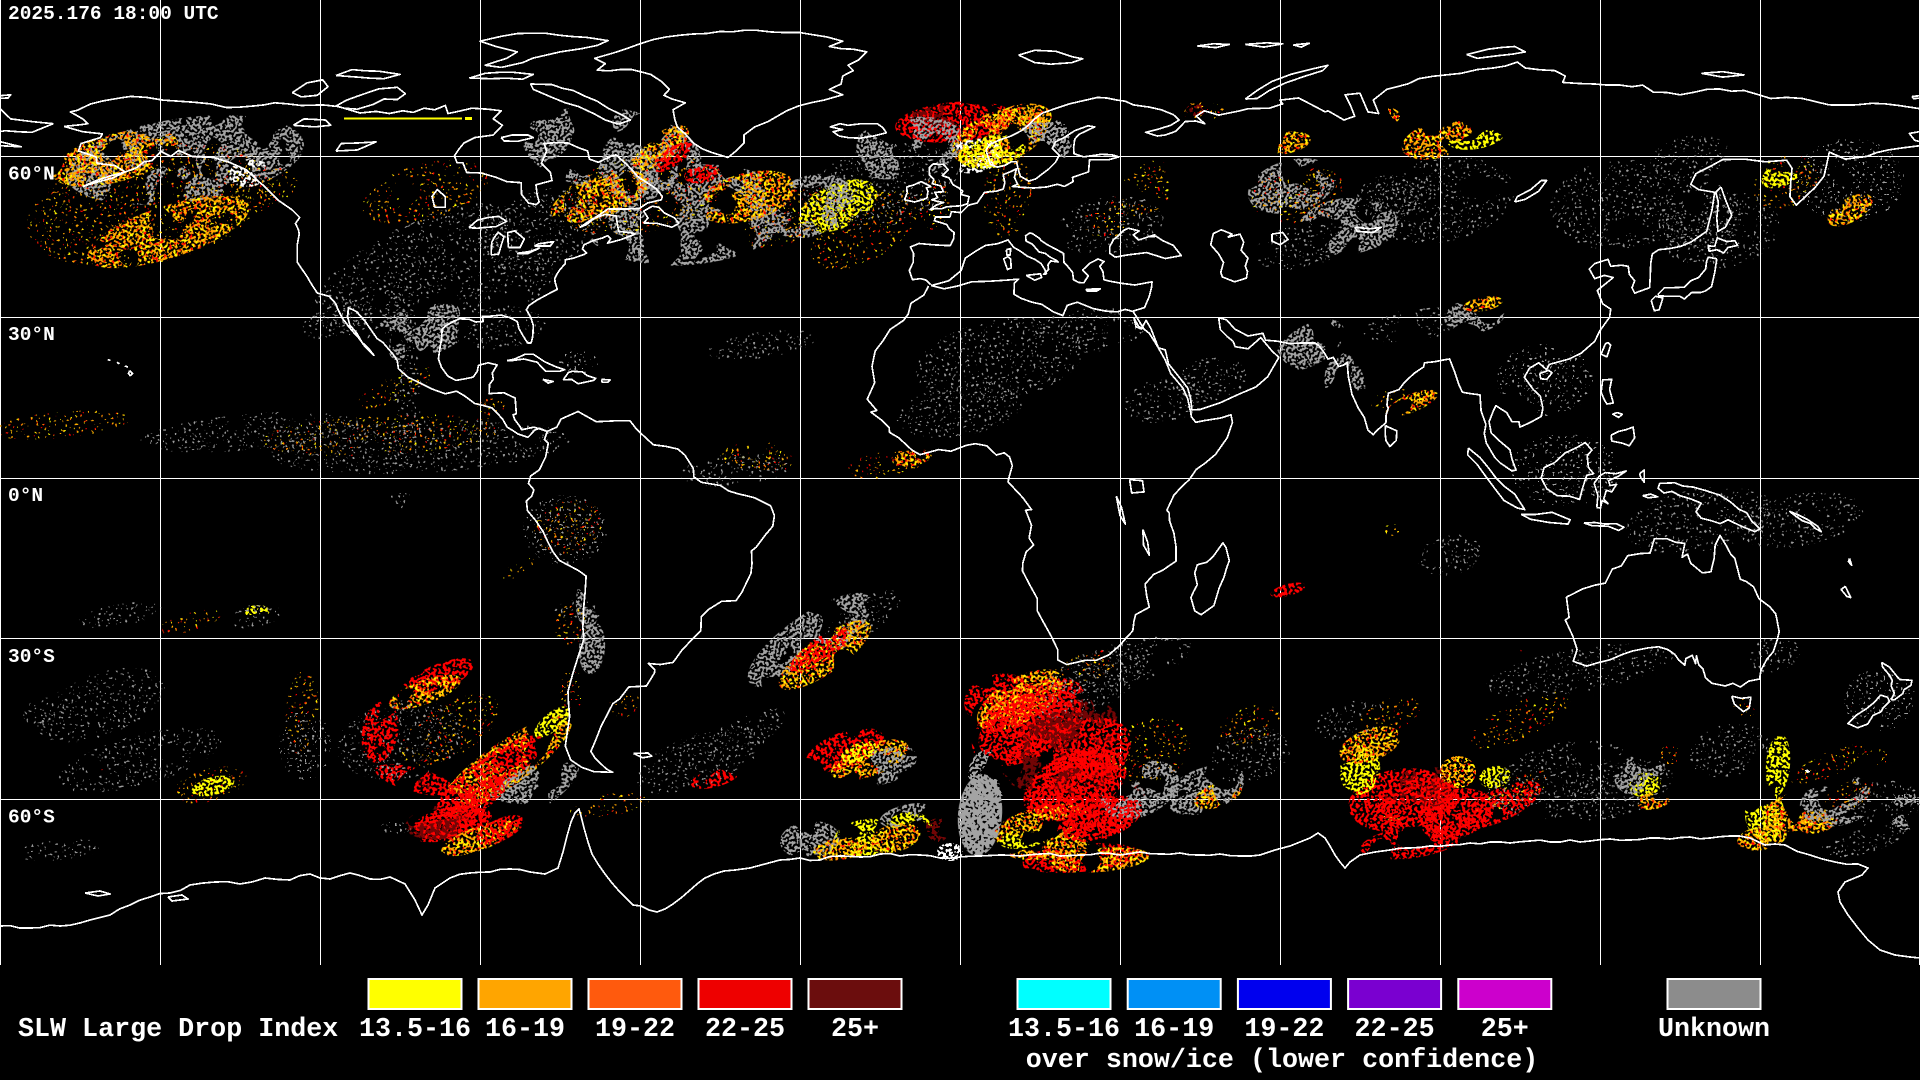  Describe the element at coordinates (178, 1030) in the screenshot. I see `svg-text: SLW Large Drop Index` at that location.